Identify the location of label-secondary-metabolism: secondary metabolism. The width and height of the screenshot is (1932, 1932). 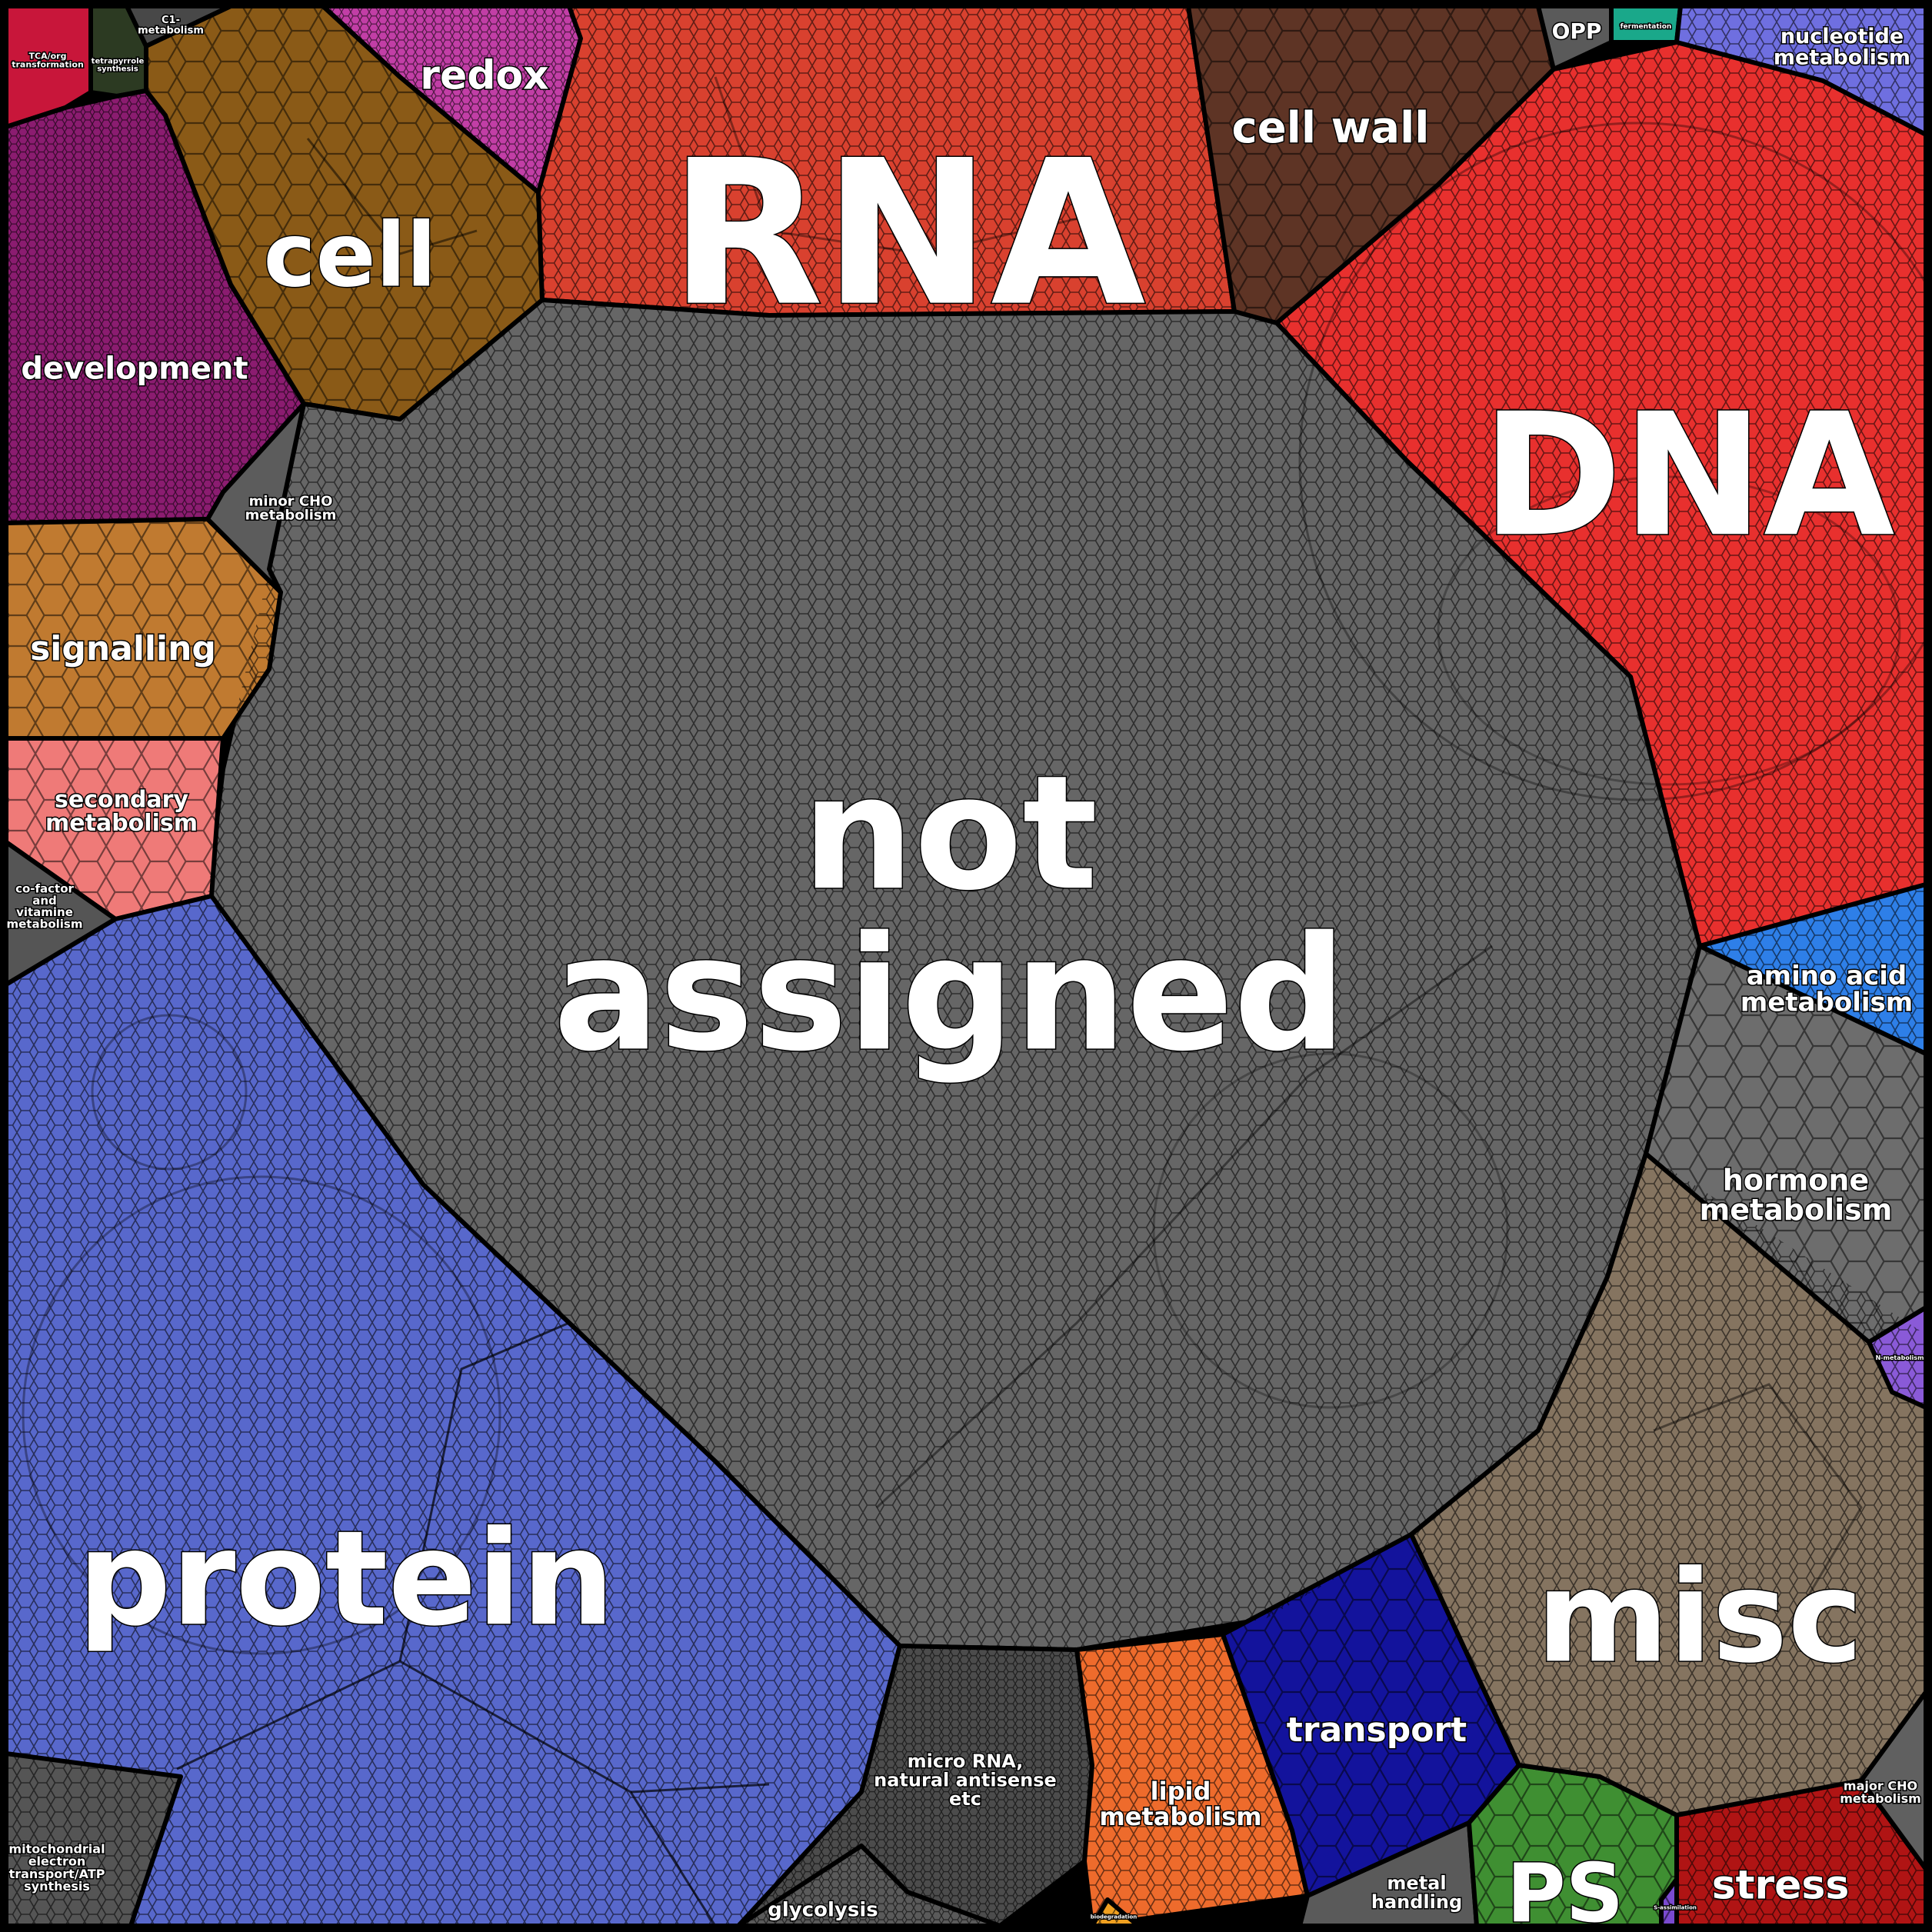
(121, 812).